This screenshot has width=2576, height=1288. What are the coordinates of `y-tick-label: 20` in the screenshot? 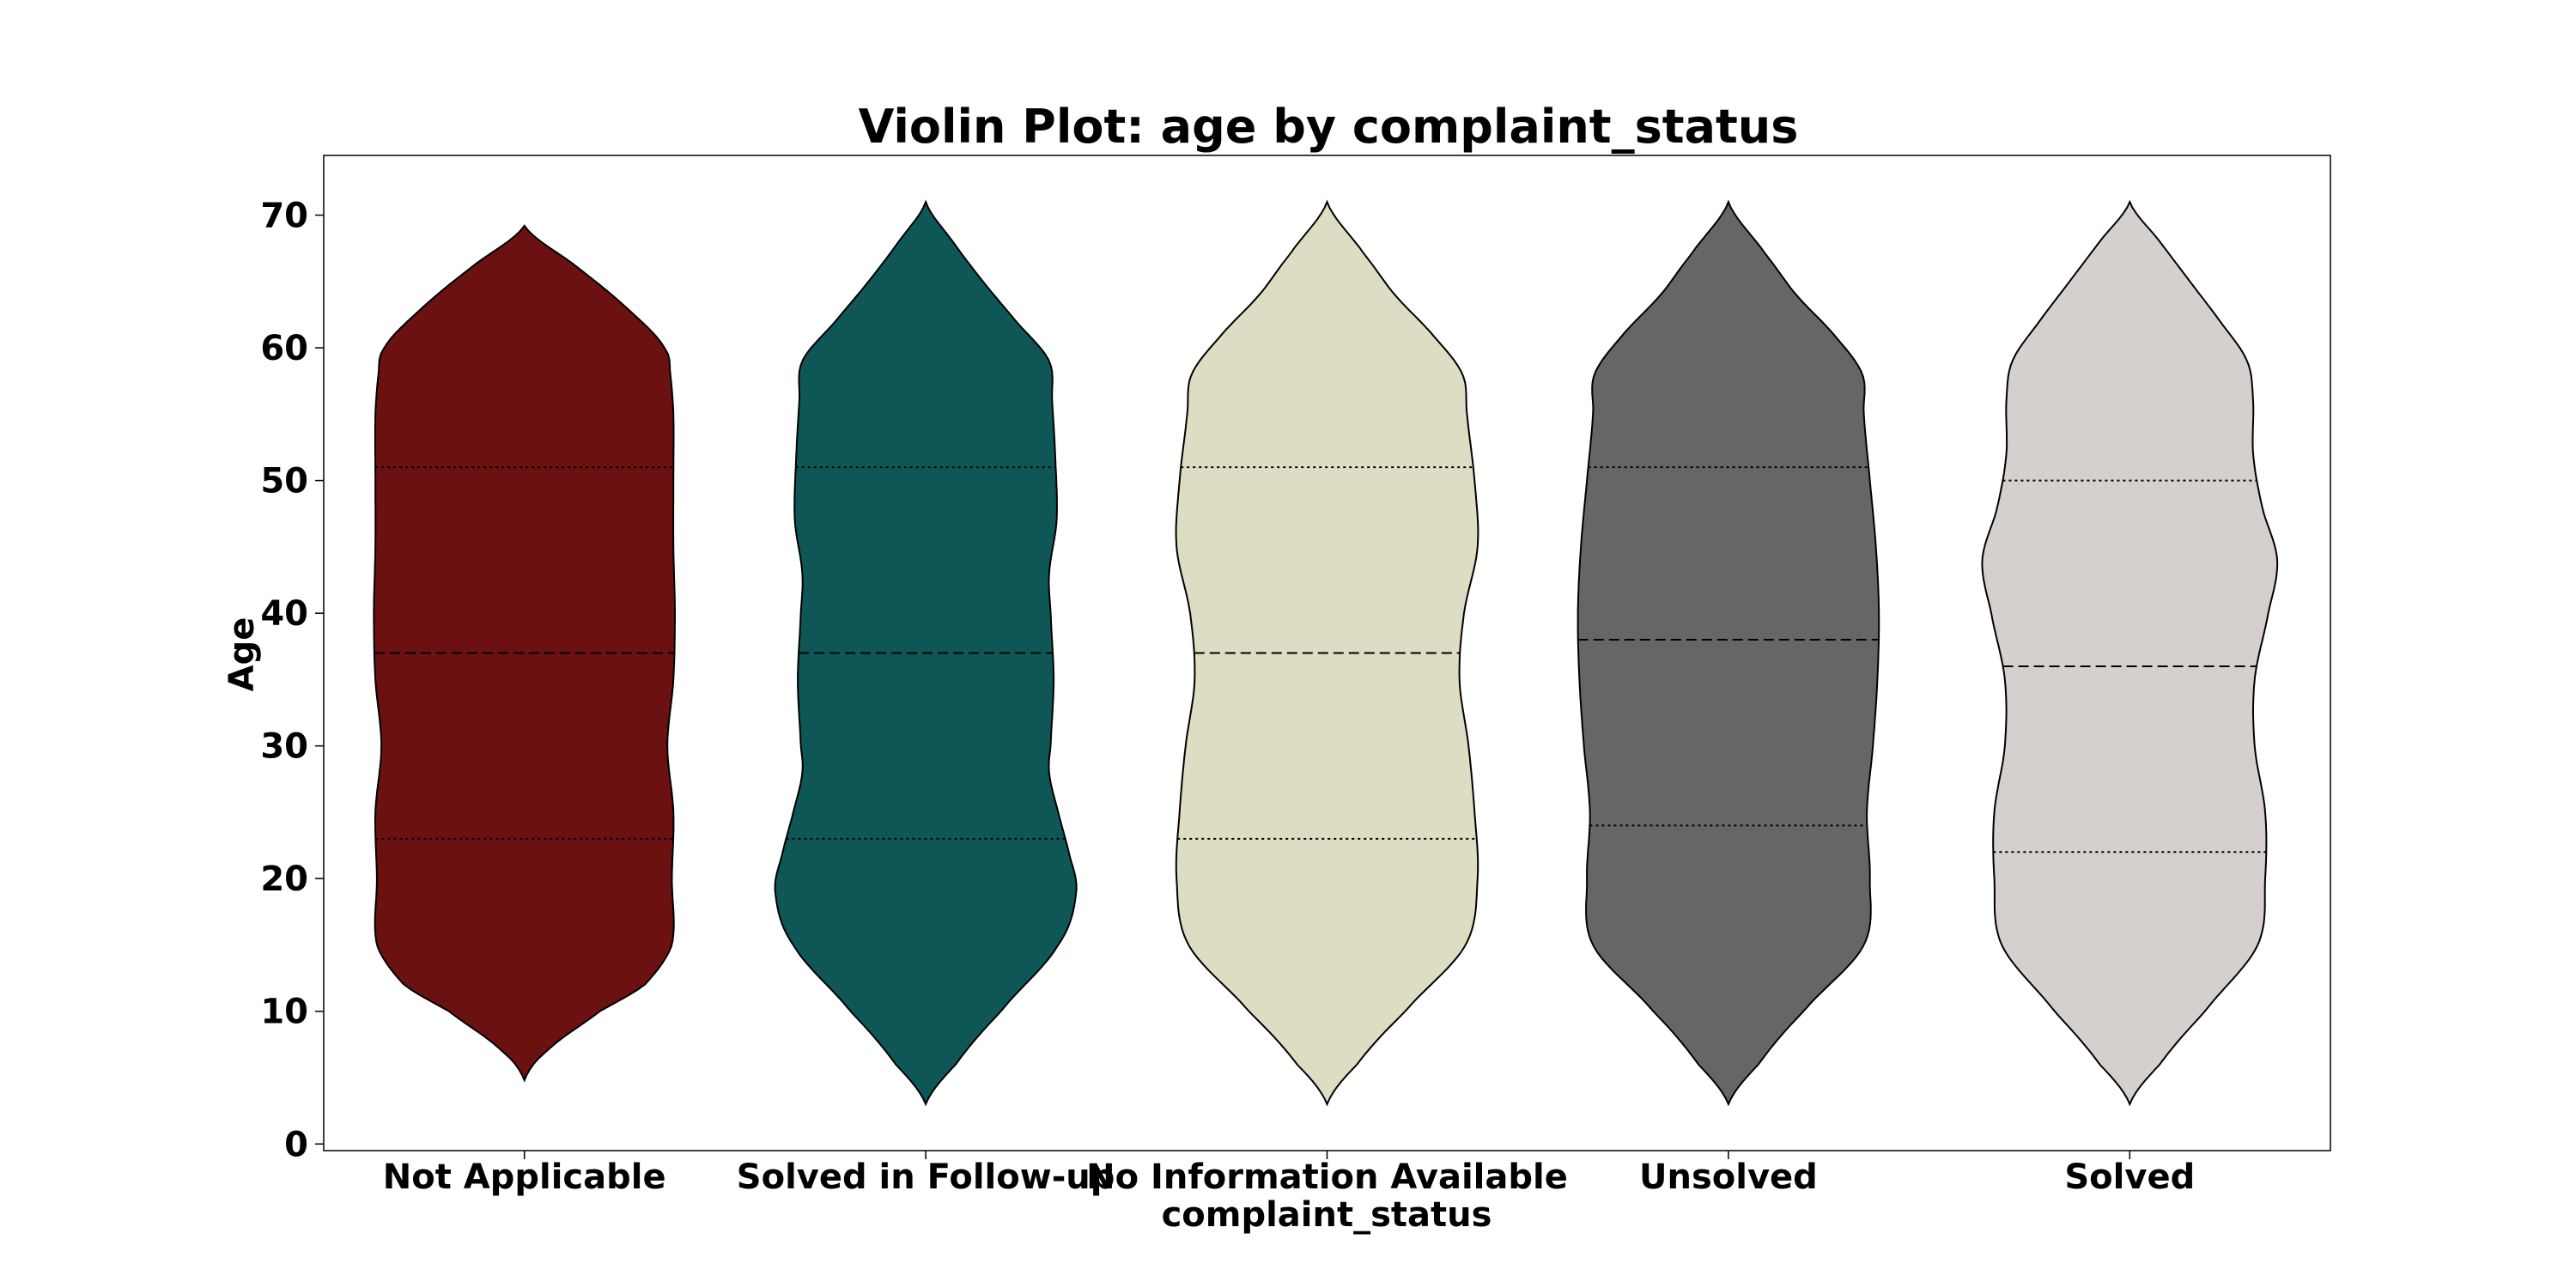 It's located at (284, 879).